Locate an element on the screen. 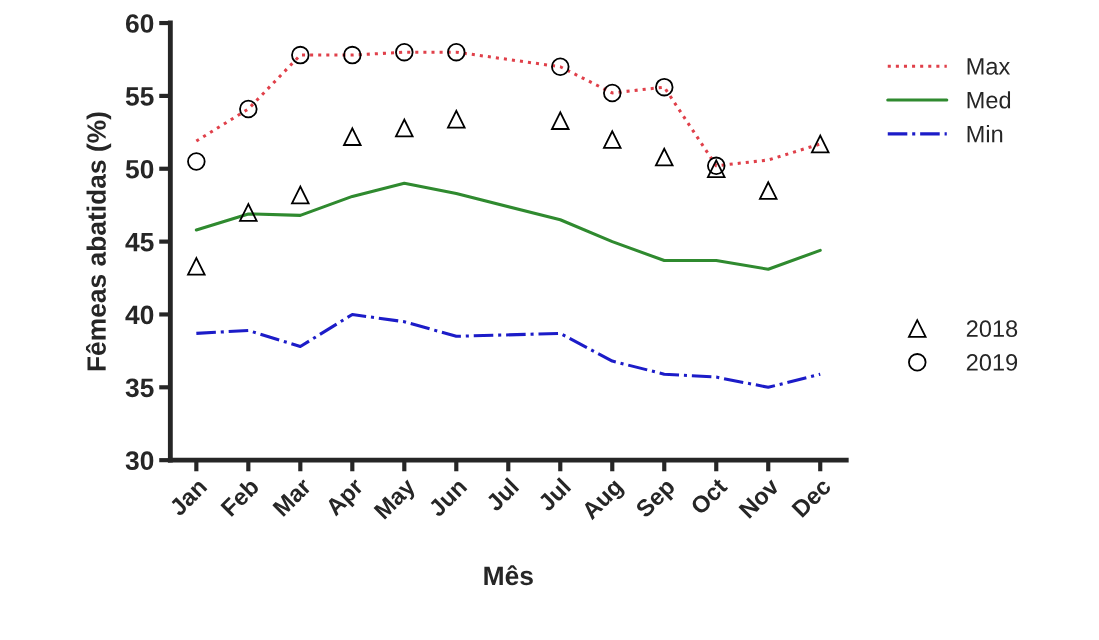 The width and height of the screenshot is (1099, 640). y-axis-title: Fêmeas abatidas (%) is located at coordinates (98, 241).